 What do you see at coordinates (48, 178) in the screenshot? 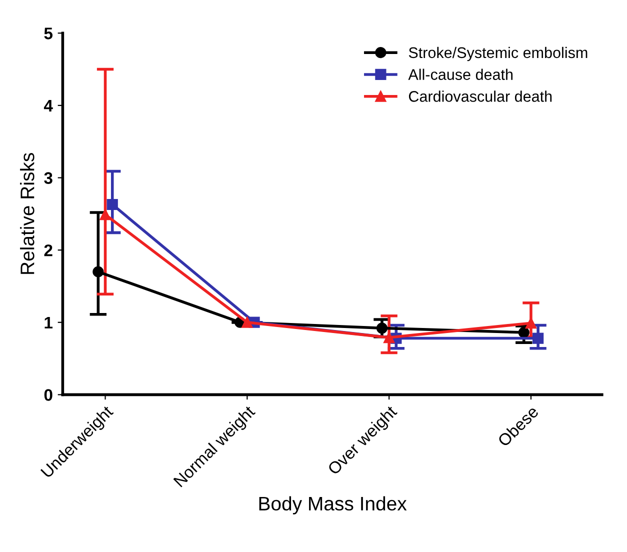
I see `y-tick-label: 3` at bounding box center [48, 178].